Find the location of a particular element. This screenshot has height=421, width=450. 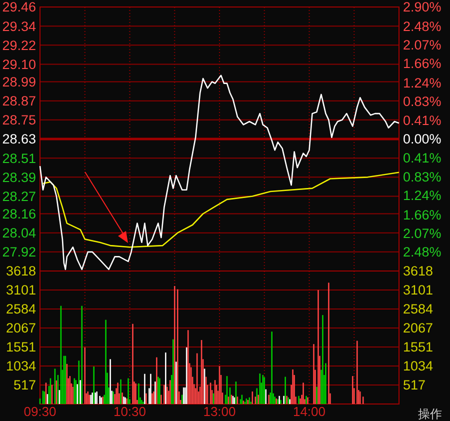

y-tick-label: 28.87 is located at coordinates (19, 101).